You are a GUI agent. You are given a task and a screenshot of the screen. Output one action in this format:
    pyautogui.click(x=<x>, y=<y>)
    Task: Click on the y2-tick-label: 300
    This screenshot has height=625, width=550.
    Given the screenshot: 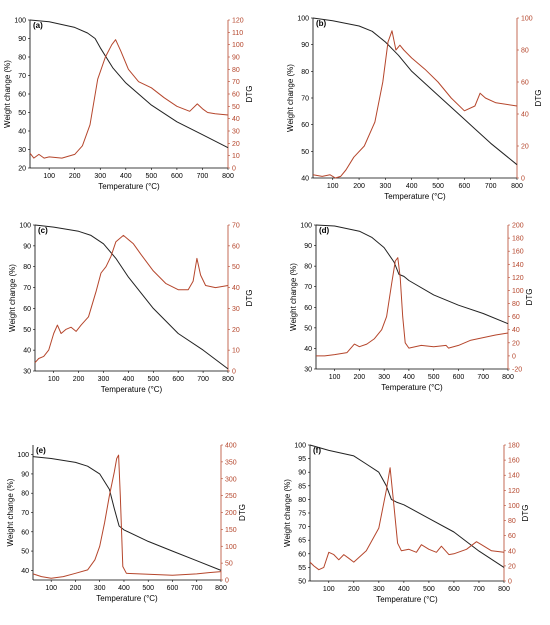 What is the action you would take?
    pyautogui.click(x=231, y=479)
    